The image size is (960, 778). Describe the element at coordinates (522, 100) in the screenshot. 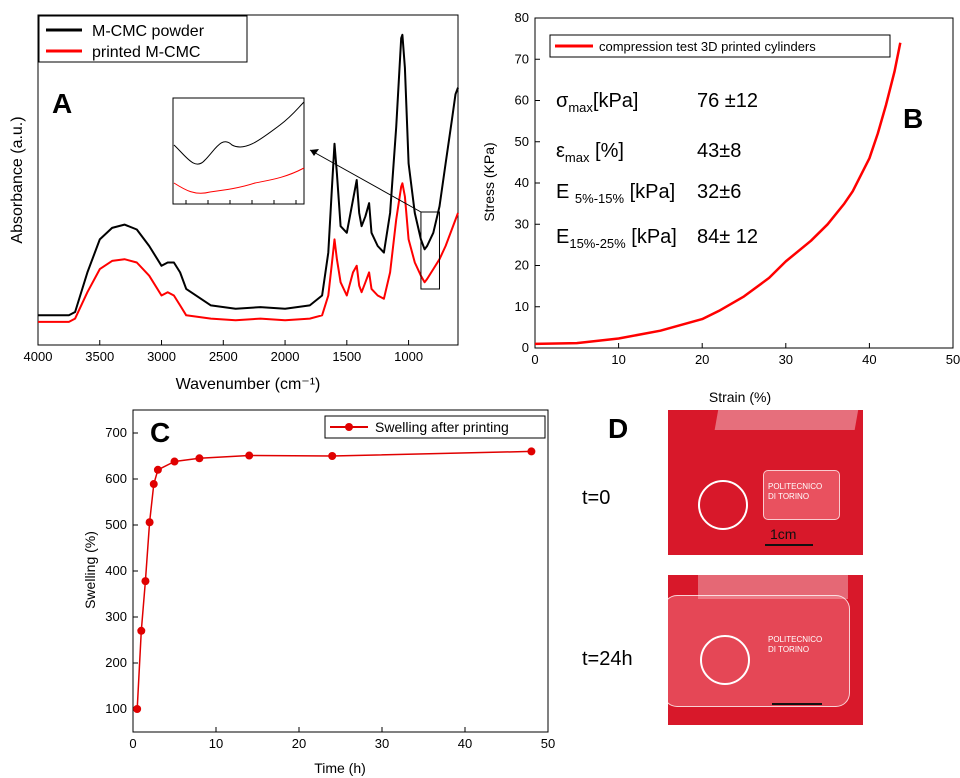

I see `y-tick-label: 60` at that location.